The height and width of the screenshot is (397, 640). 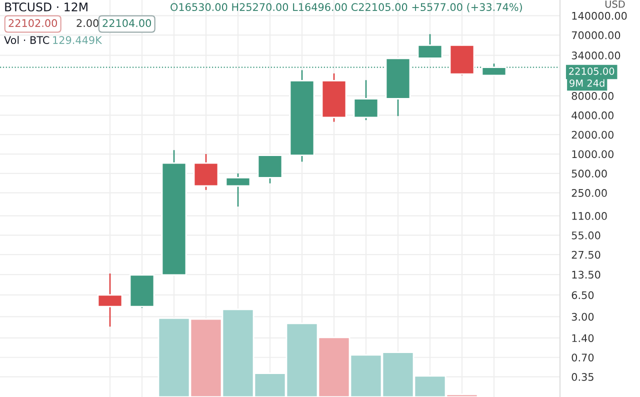 What do you see at coordinates (586, 235) in the screenshot?
I see `y-tick-label: 55.00` at bounding box center [586, 235].